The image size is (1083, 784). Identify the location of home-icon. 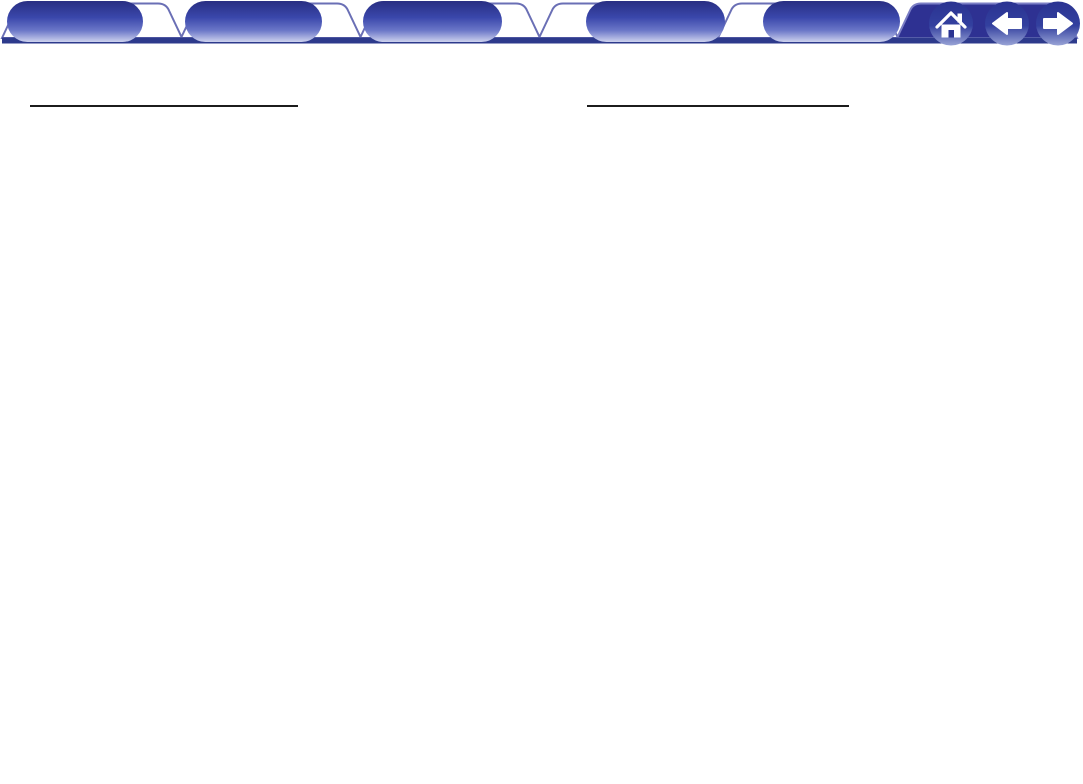
(951, 24).